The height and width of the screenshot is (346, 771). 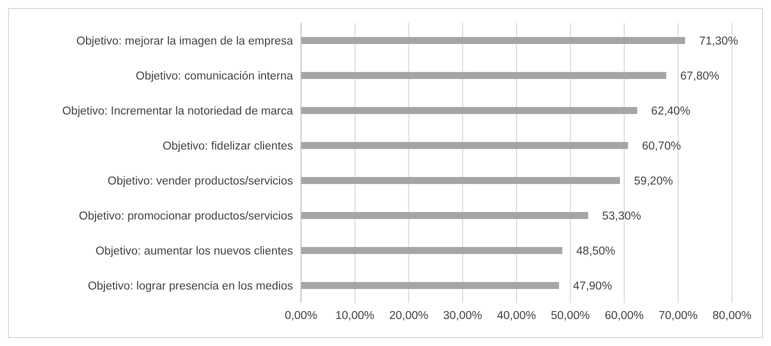 I want to click on x-tick-label: 80,00%, so click(x=732, y=316).